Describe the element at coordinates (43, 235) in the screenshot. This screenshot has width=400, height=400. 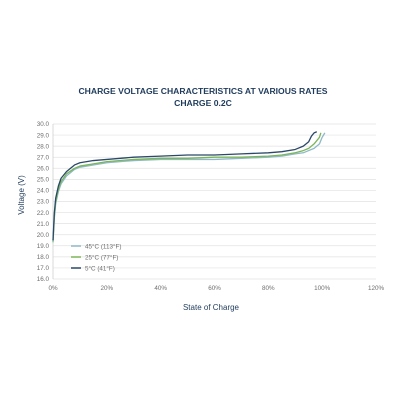
I see `y-tick-label: 20.0` at that location.